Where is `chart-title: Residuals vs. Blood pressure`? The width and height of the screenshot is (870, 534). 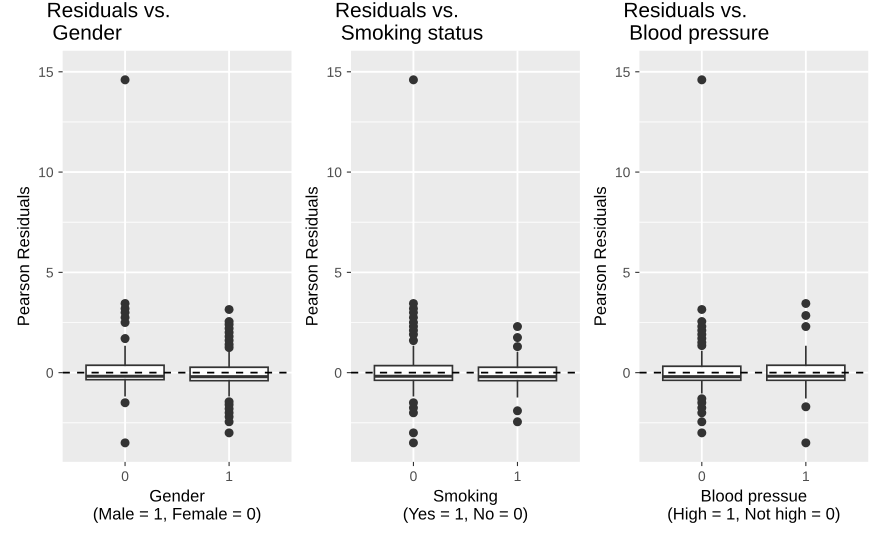 chart-title: Residuals vs. Blood pressure is located at coordinates (696, 23).